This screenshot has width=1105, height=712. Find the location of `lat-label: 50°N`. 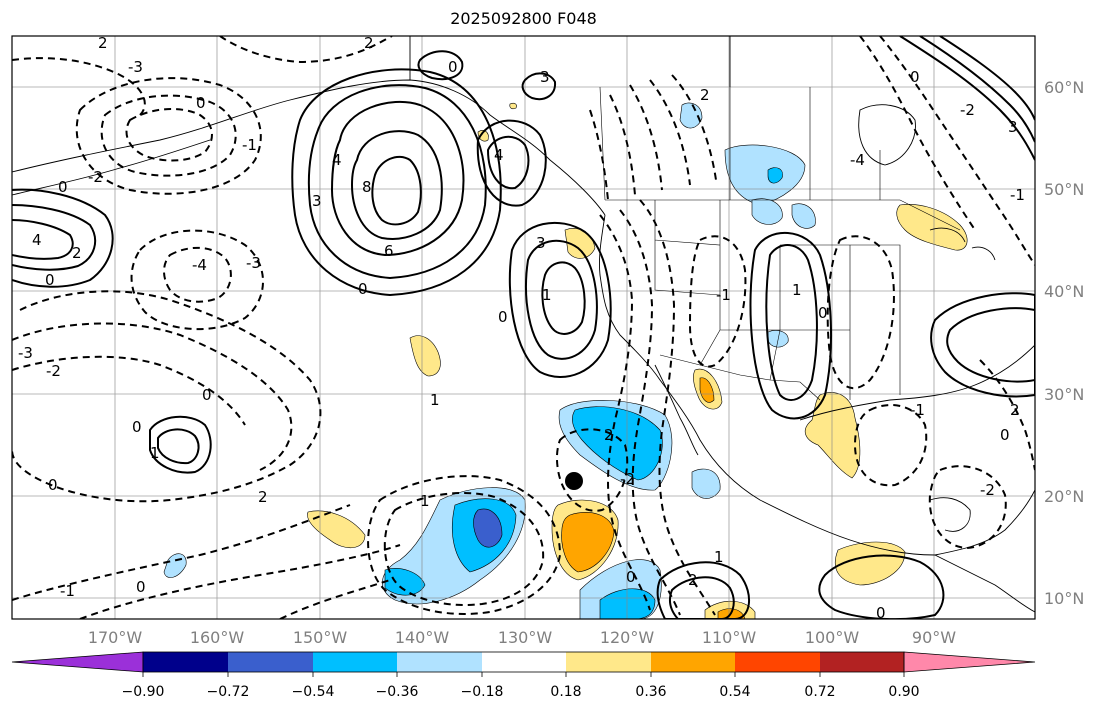

lat-label: 50°N is located at coordinates (1064, 189).